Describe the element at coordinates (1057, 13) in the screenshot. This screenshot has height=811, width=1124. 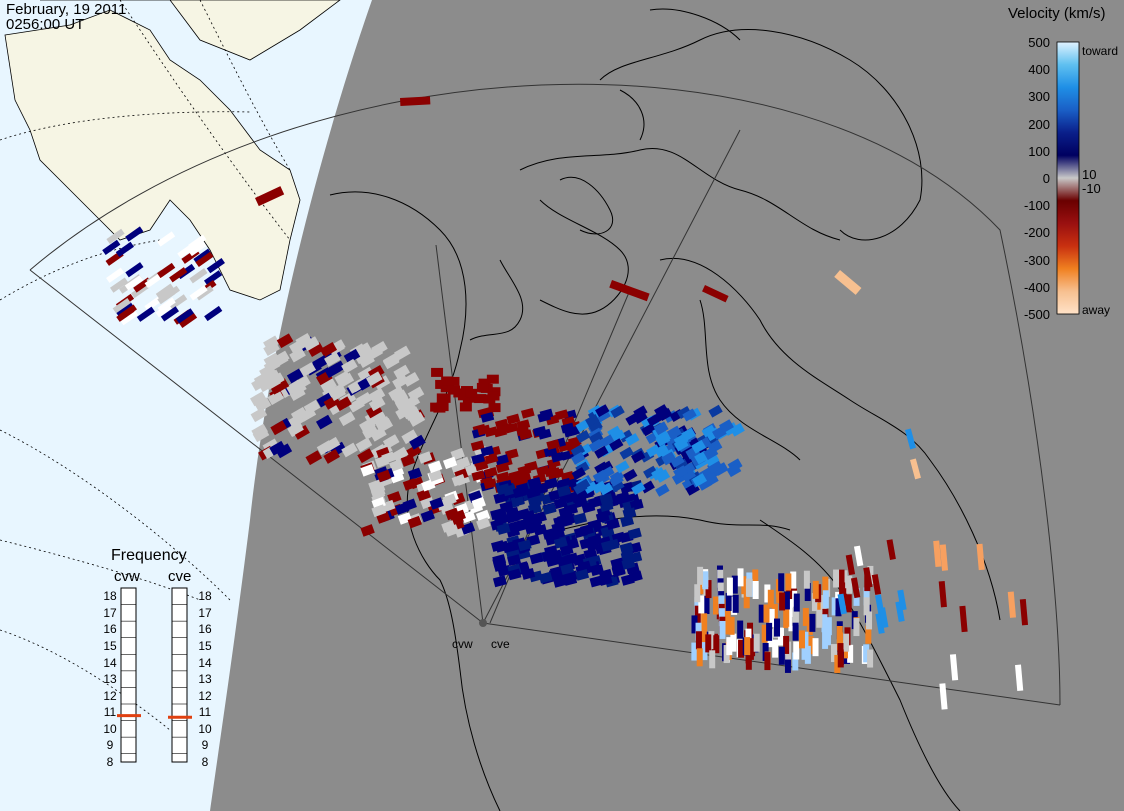
I see `colorbar-title: Velocity (km/s)` at that location.